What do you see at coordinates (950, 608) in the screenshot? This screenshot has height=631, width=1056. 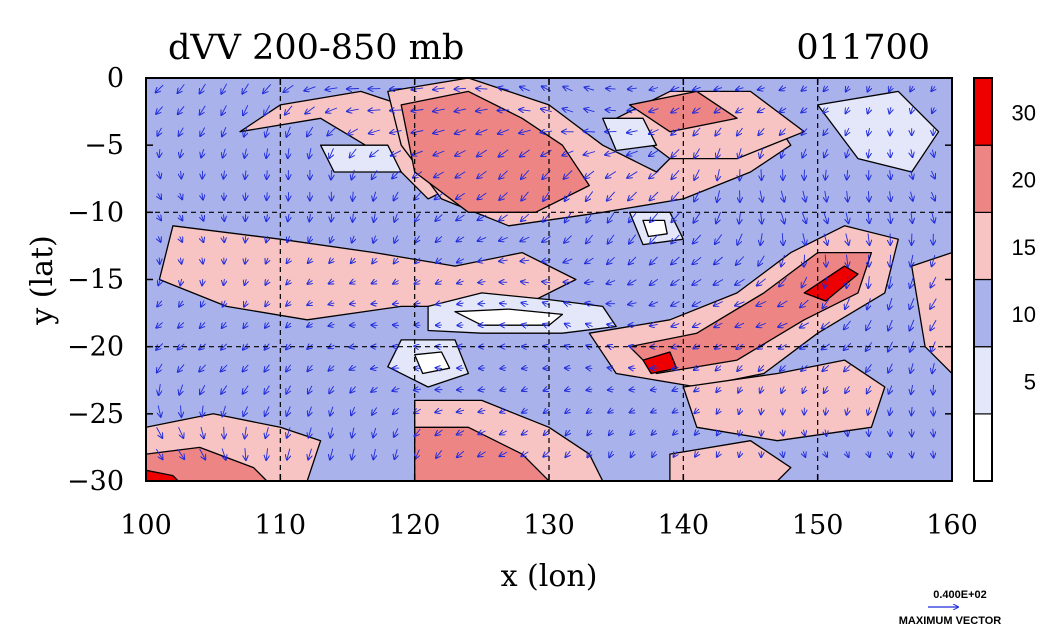 I see `vector-scale-key: 0.400E+02 MAXIMUM VECTOR` at bounding box center [950, 608].